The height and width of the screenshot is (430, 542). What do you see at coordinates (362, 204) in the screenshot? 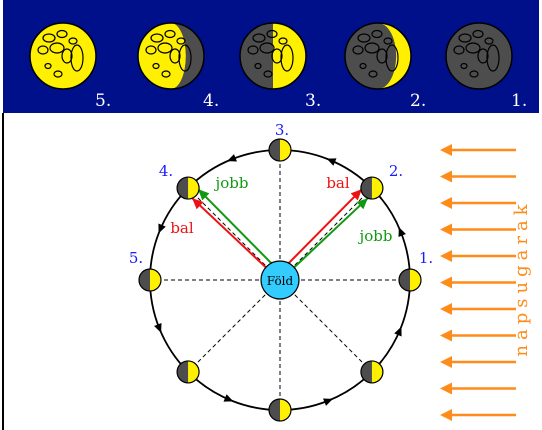
I see `right-green-sightline-head` at bounding box center [362, 204].